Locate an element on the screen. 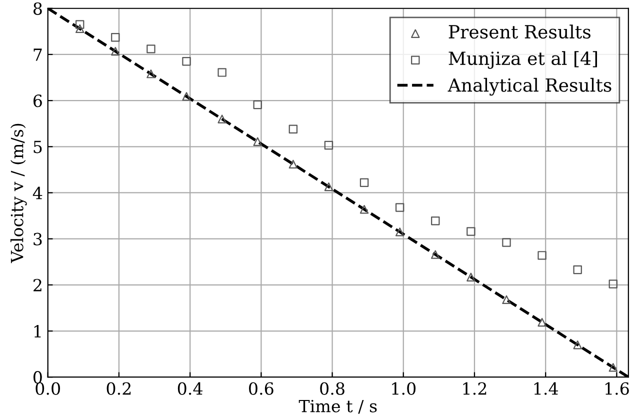 This screenshot has height=419, width=638. y-axis-title: Velocity v / (m/s) is located at coordinates (18, 194).